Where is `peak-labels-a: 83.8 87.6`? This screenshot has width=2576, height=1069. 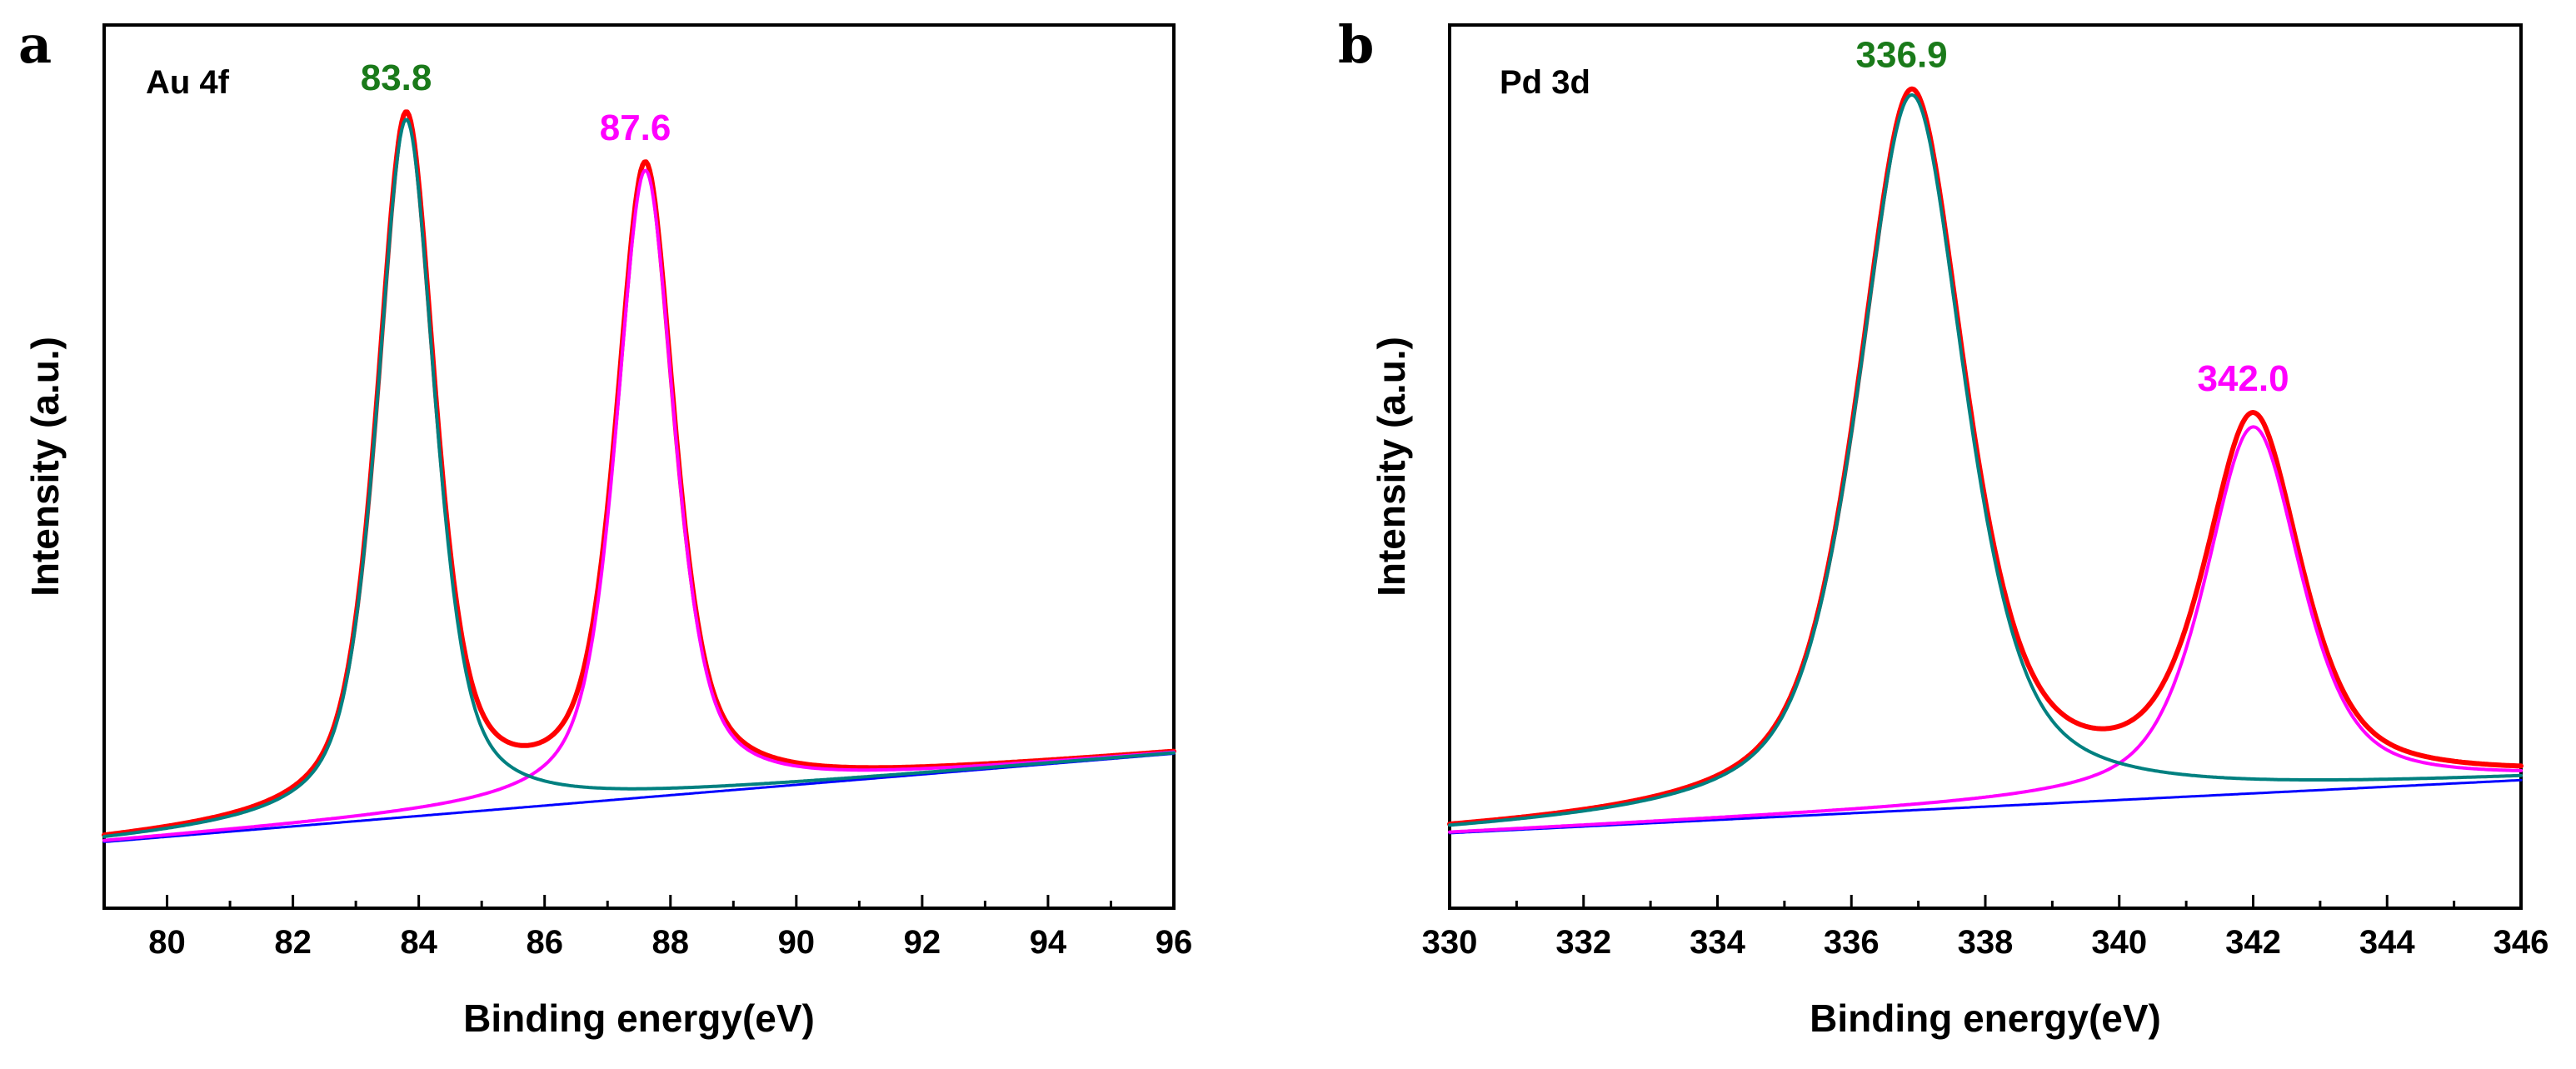
peak-labels-a: 83.8 87.6 is located at coordinates (516, 102).